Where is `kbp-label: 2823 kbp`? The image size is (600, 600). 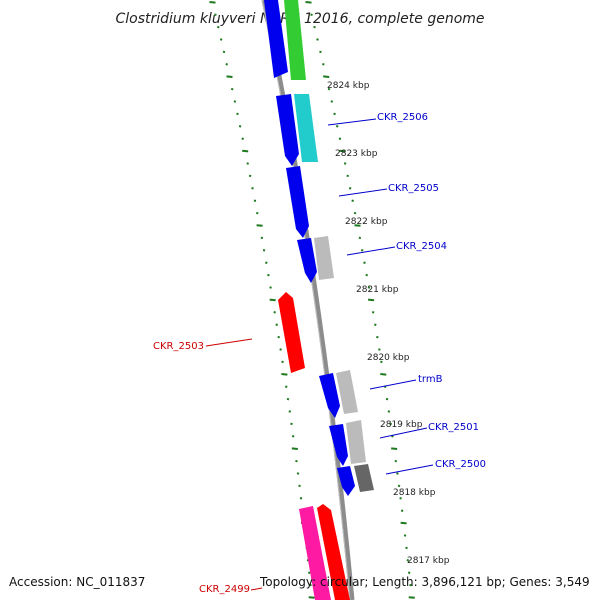 kbp-label: 2823 kbp is located at coordinates (356, 154).